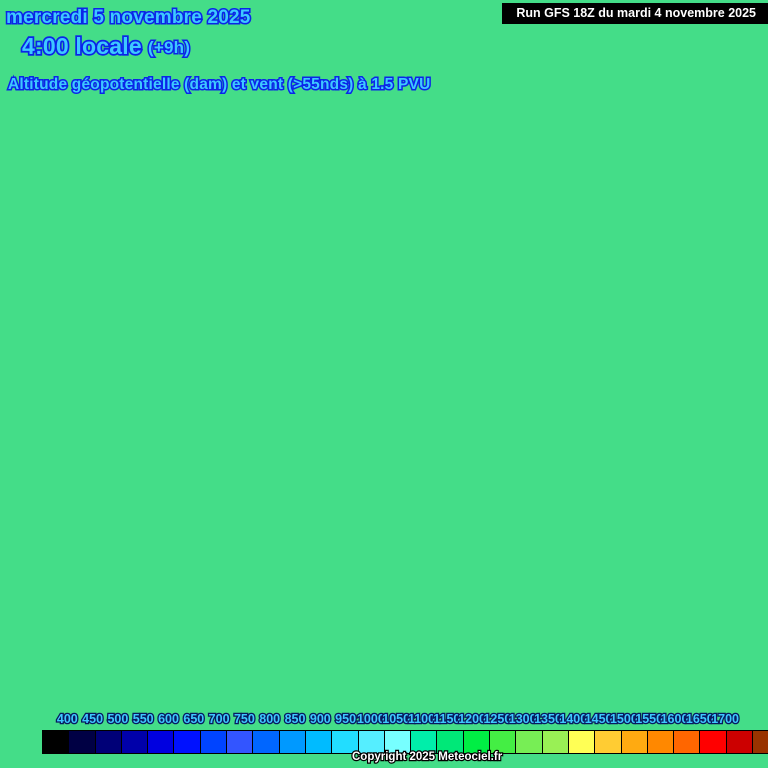 This screenshot has height=768, width=768. Describe the element at coordinates (218, 719) in the screenshot. I see `legend-tick-label: 700` at that location.